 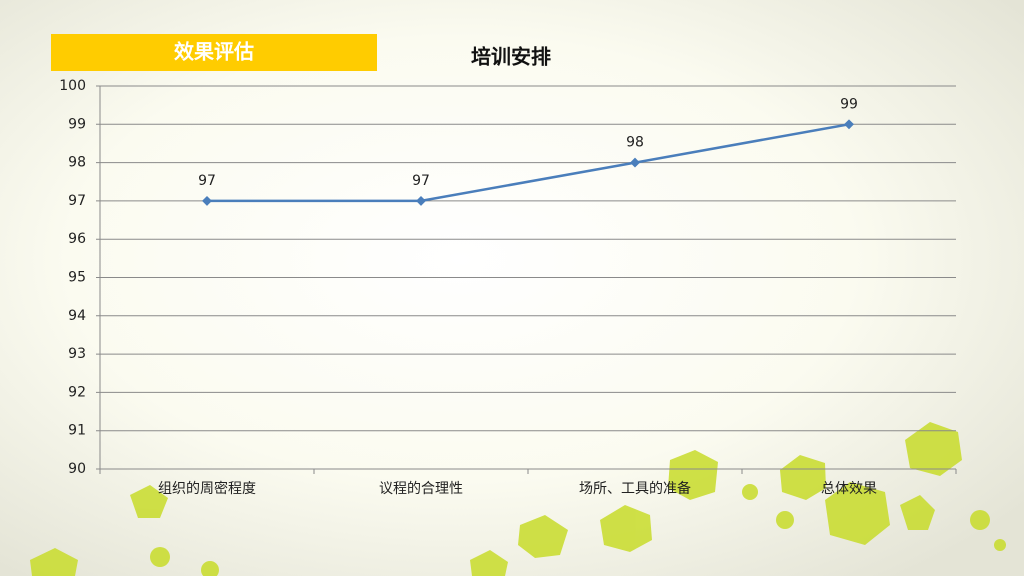 I want to click on y-tick-label: 100, so click(x=72, y=86).